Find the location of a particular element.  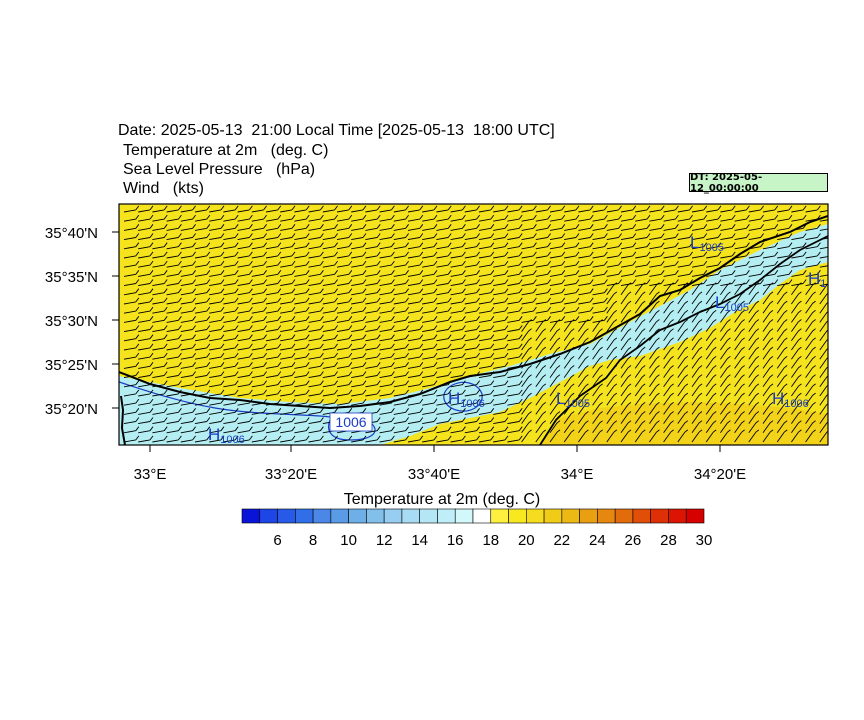

lon-label: 34°20'E is located at coordinates (720, 474).